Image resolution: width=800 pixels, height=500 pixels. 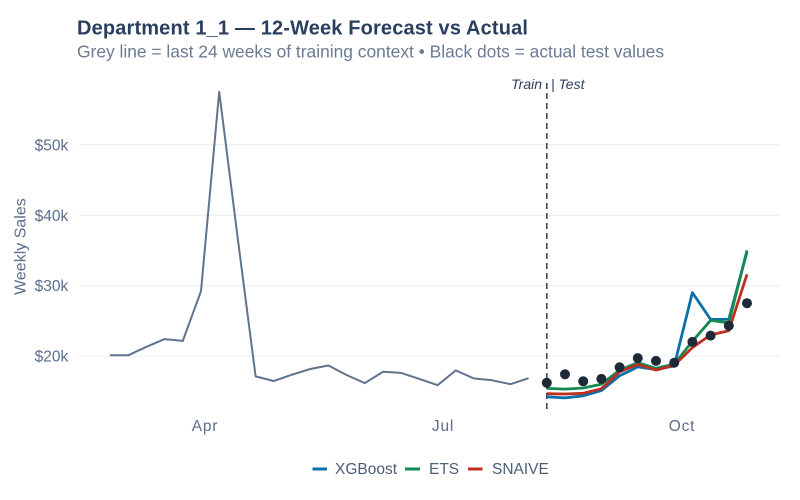 I want to click on svg-text: $30k, so click(x=52, y=286).